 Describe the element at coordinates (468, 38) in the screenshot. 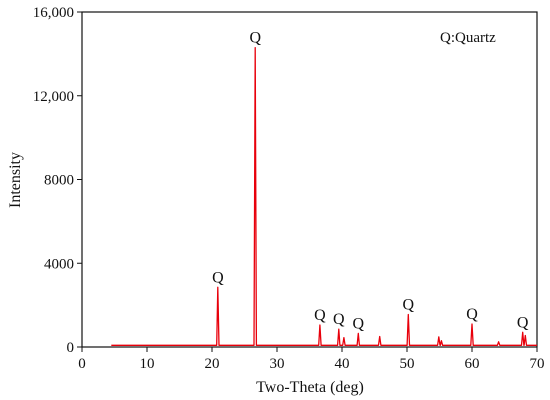

I see `legend-text: Q:Quartz` at that location.